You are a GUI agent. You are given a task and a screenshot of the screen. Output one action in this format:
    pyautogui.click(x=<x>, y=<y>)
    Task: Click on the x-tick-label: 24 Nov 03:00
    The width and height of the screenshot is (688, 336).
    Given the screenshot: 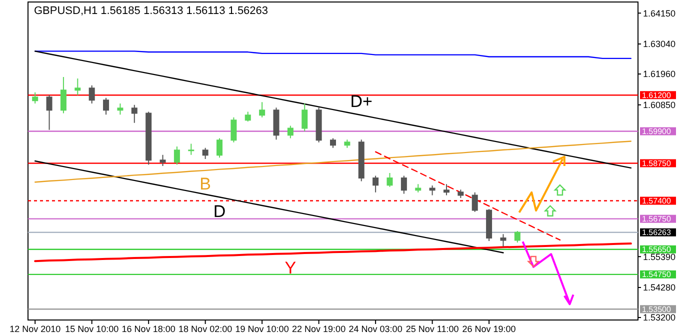 What is the action you would take?
    pyautogui.click(x=375, y=329)
    